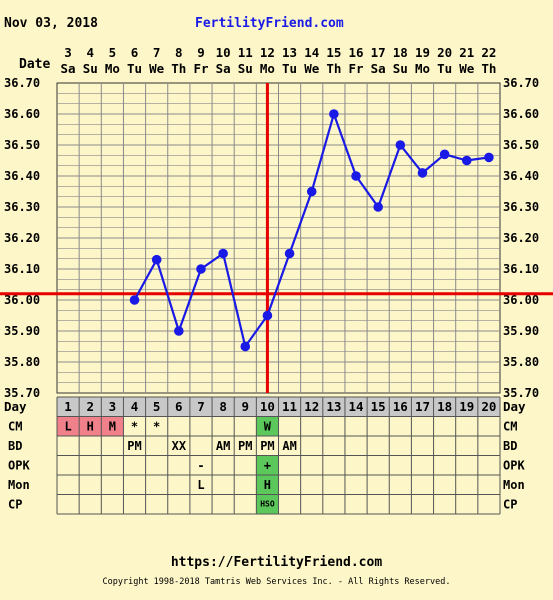 This screenshot has height=600, width=553. Describe the element at coordinates (90, 406) in the screenshot. I see `cycle-day-label: 2` at that location.